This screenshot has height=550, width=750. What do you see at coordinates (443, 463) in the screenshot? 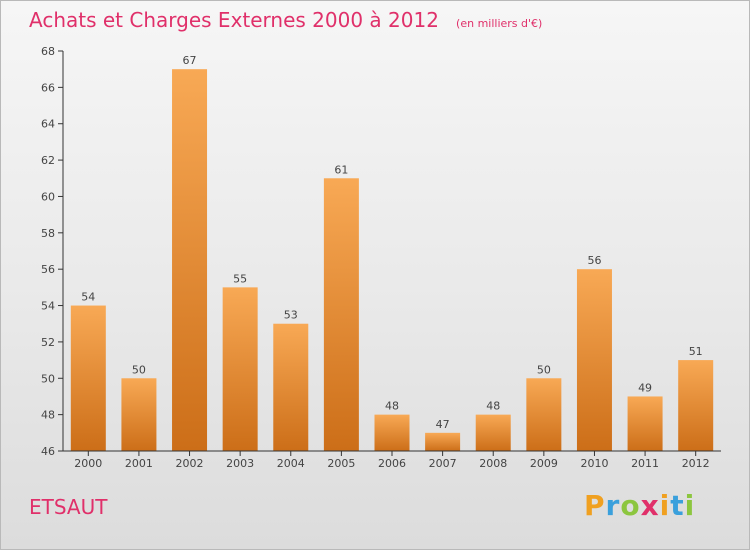
I see `x-tick-label-2007: 2007` at bounding box center [443, 463].